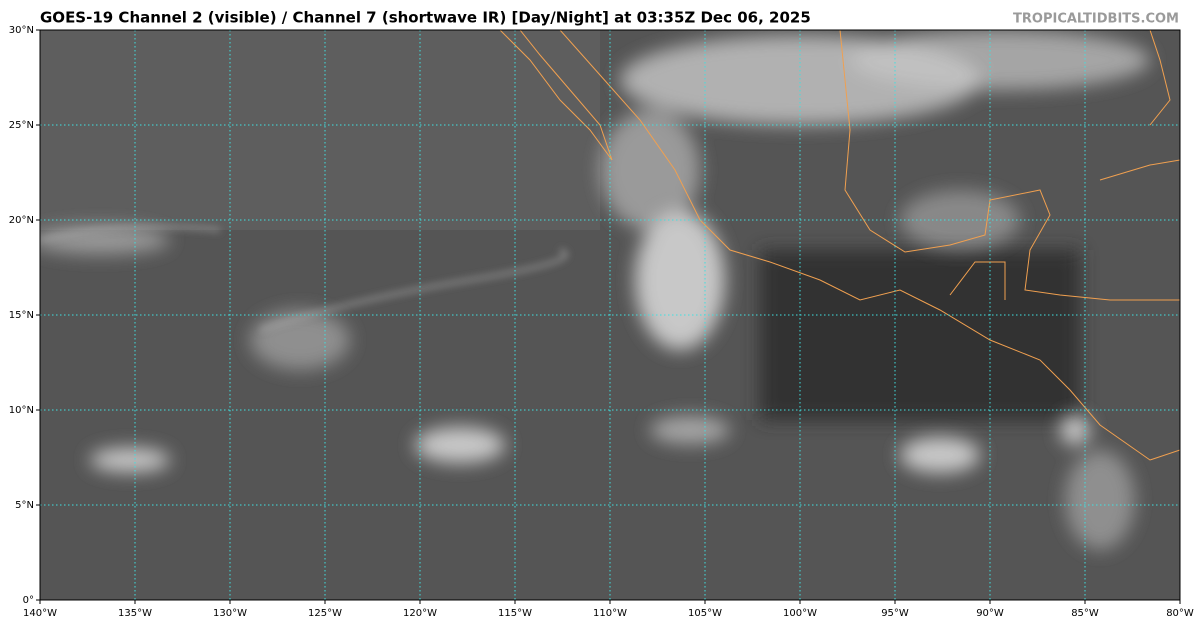 The image size is (1200, 623). I want to click on x-tick-label: 105°W, so click(705, 613).